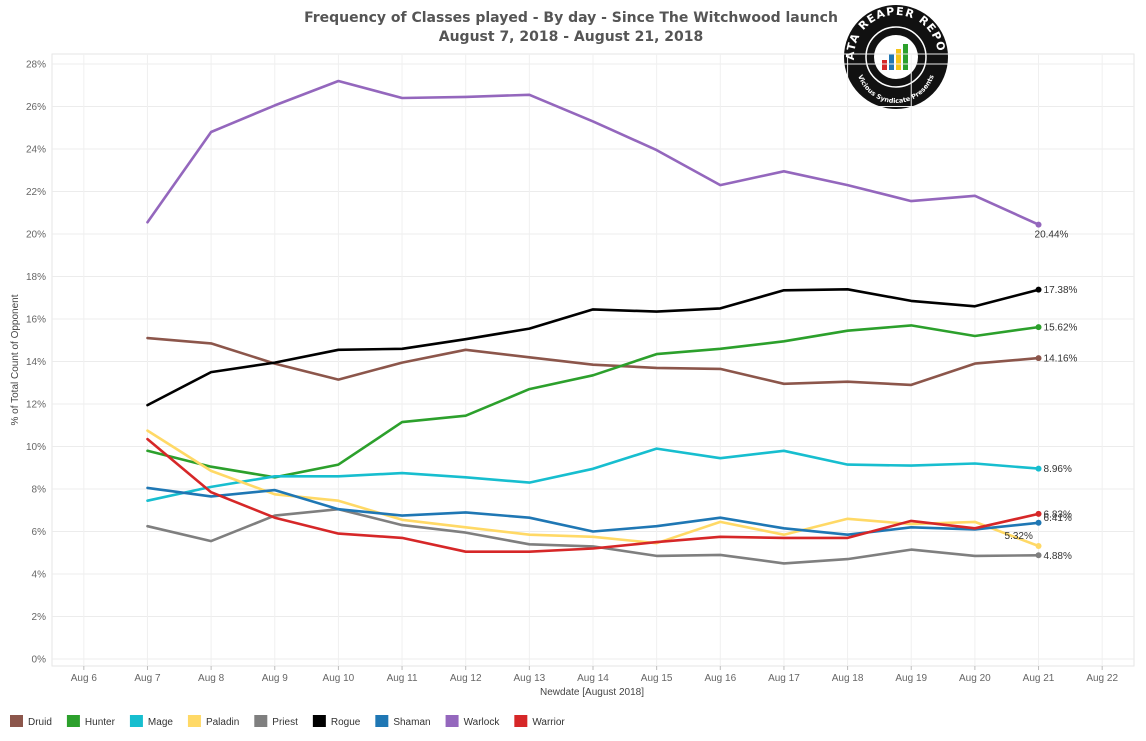 This screenshot has width=1146, height=741. Describe the element at coordinates (593, 511) in the screenshot. I see `series-line-shaman` at that location.